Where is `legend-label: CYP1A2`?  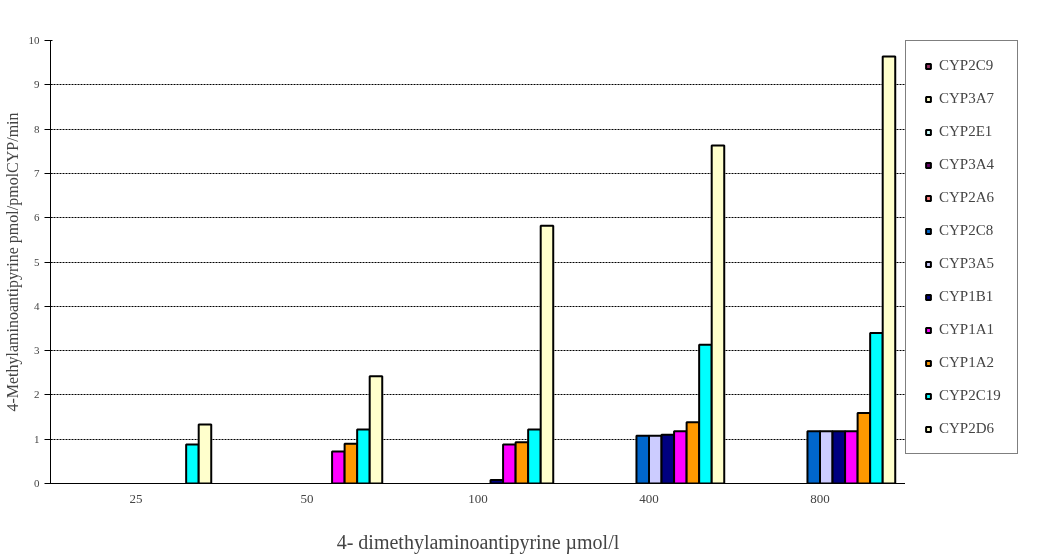
legend-label: CYP1A2 is located at coordinates (967, 362).